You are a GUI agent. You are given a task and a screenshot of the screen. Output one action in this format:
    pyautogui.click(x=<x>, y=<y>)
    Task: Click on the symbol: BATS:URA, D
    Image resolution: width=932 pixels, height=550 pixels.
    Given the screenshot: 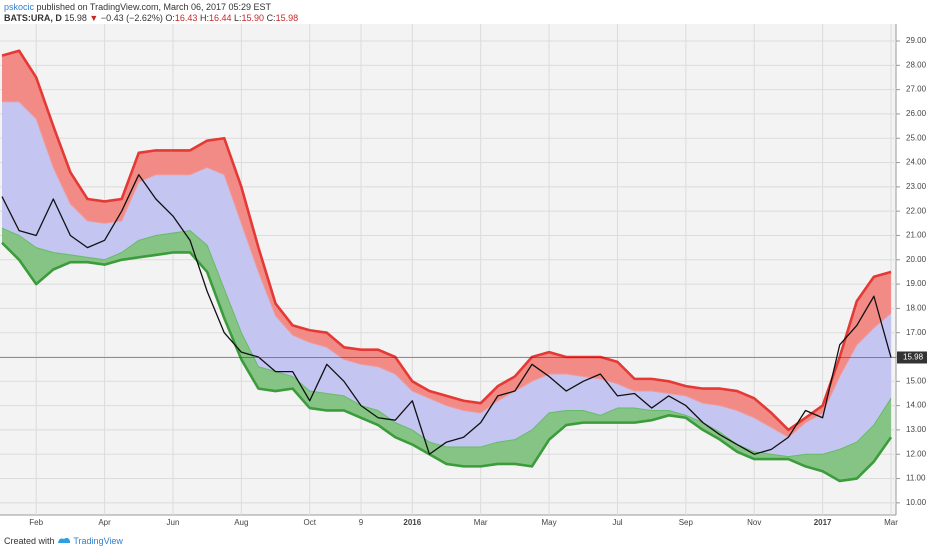 What is the action you would take?
    pyautogui.click(x=33, y=18)
    